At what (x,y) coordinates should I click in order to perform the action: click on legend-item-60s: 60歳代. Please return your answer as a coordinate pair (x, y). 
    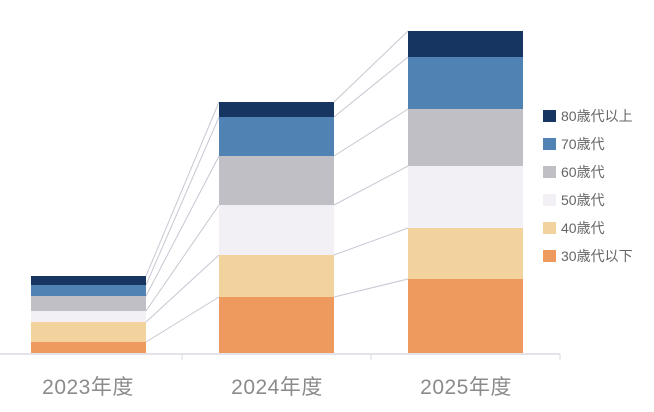
    Looking at the image, I should click on (588, 171).